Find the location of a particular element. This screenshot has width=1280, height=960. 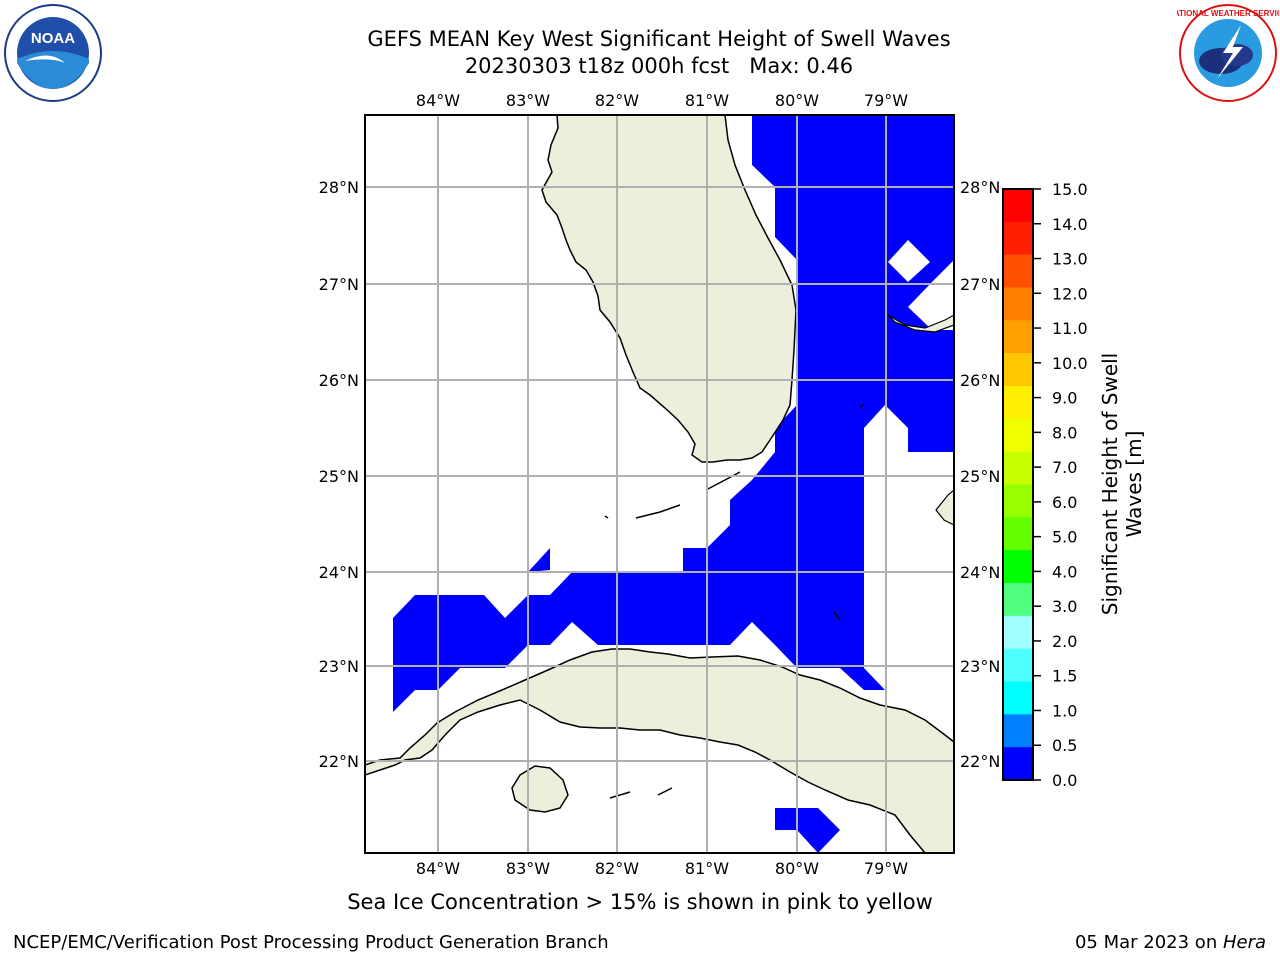

colorbar-tick-label: 2.0 is located at coordinates (1064, 641).